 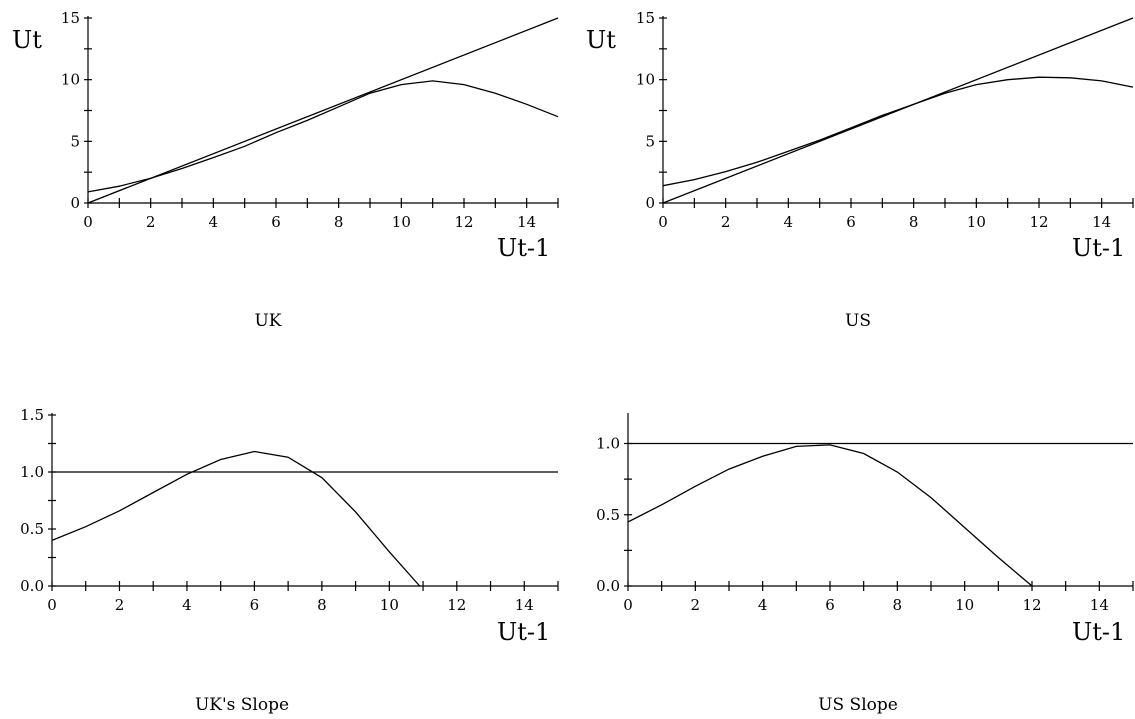 I want to click on chart-caption: UK's Slope, so click(x=242, y=705).